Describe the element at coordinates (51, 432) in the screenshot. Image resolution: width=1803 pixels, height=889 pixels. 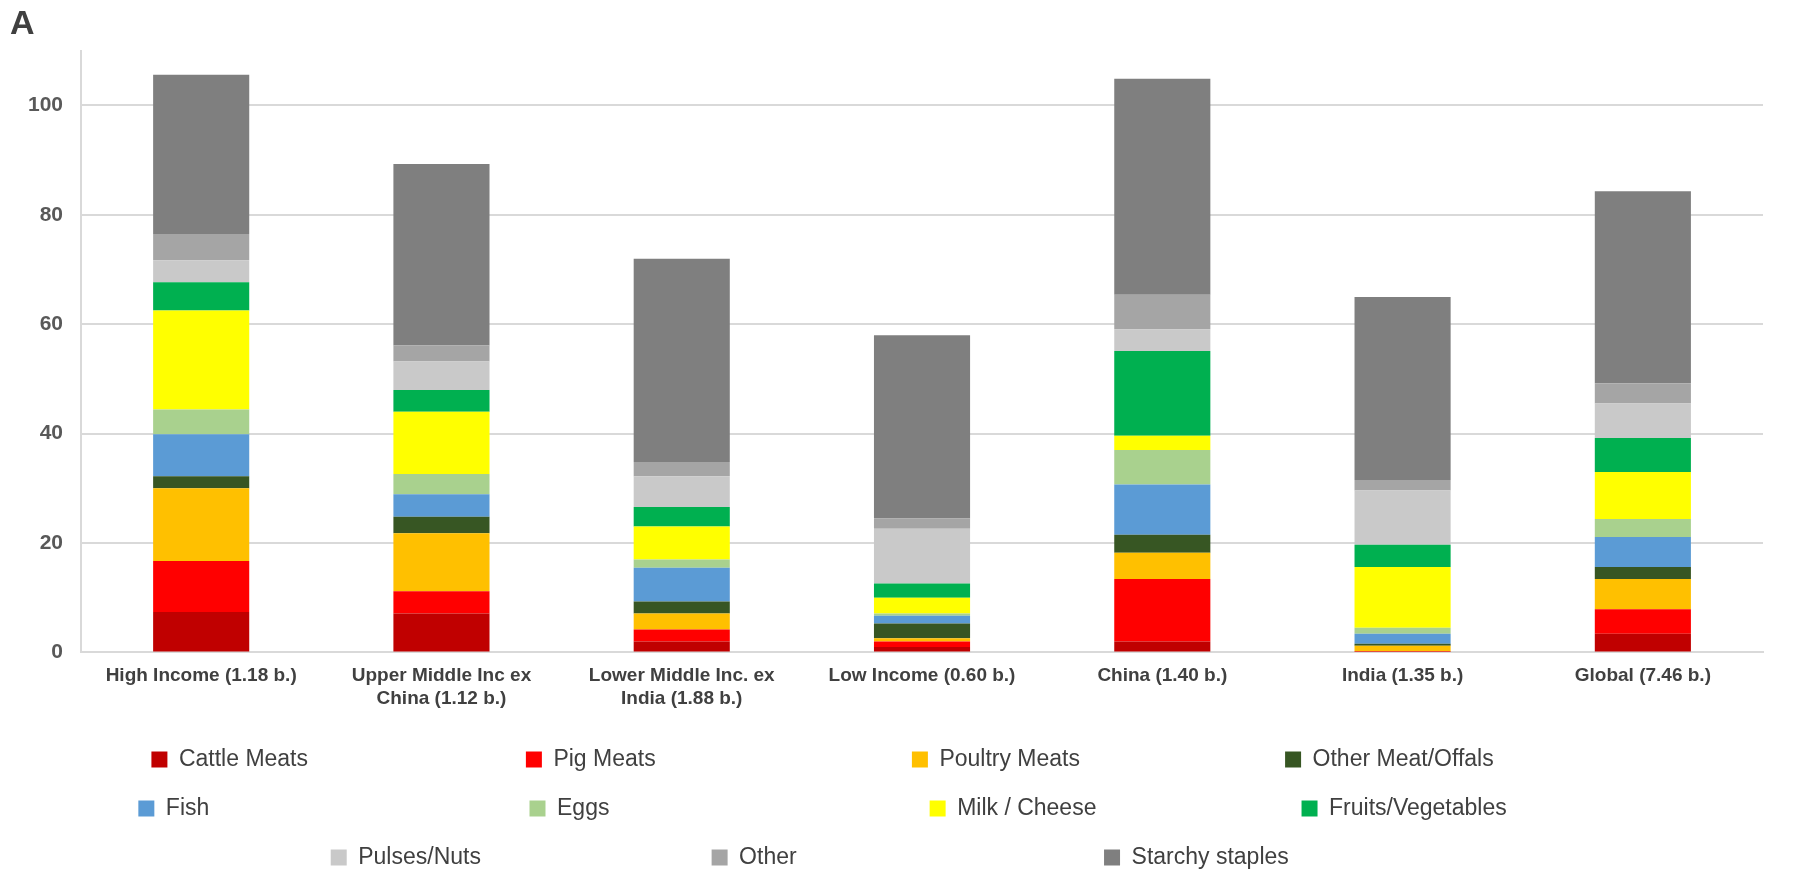
I see `y-tick-label: 40` at that location.